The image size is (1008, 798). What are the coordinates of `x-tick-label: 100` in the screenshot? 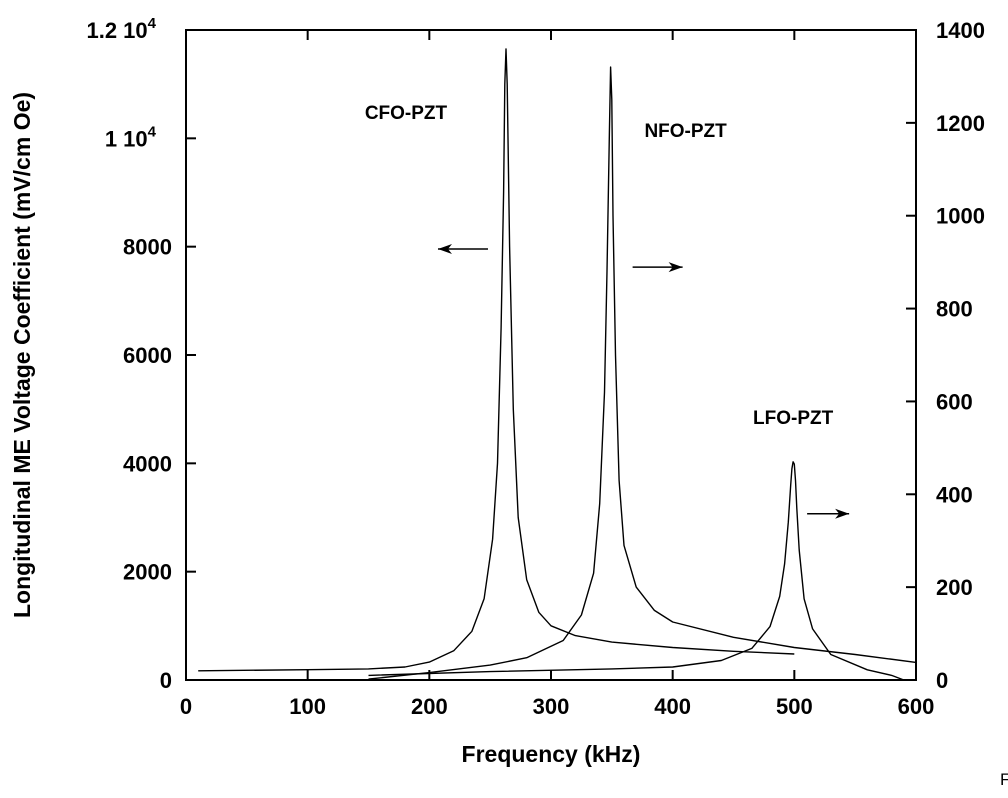 It's located at (307, 706).